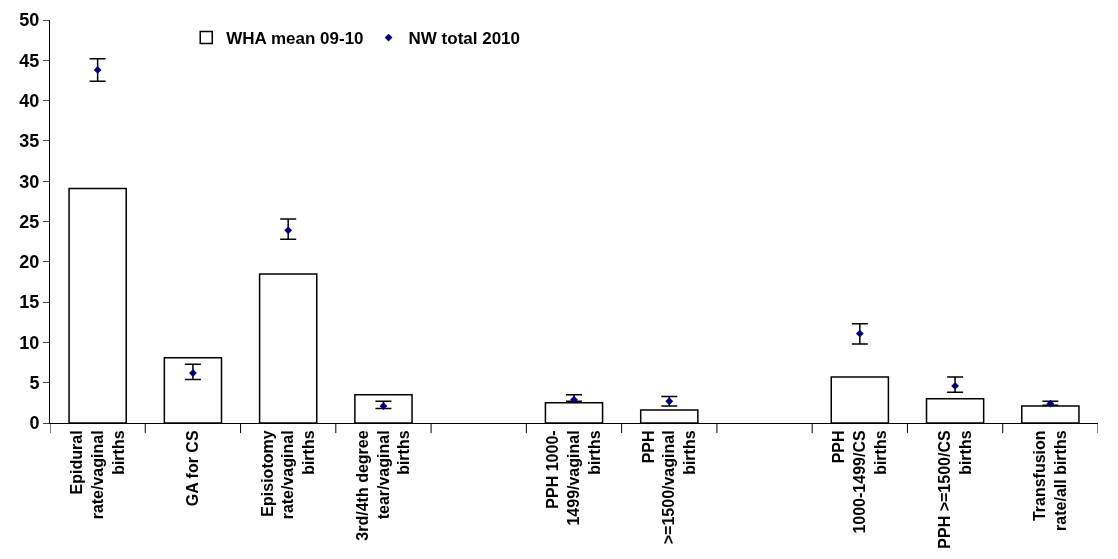 The width and height of the screenshot is (1118, 559). I want to click on y-tick-label: 45, so click(29, 60).